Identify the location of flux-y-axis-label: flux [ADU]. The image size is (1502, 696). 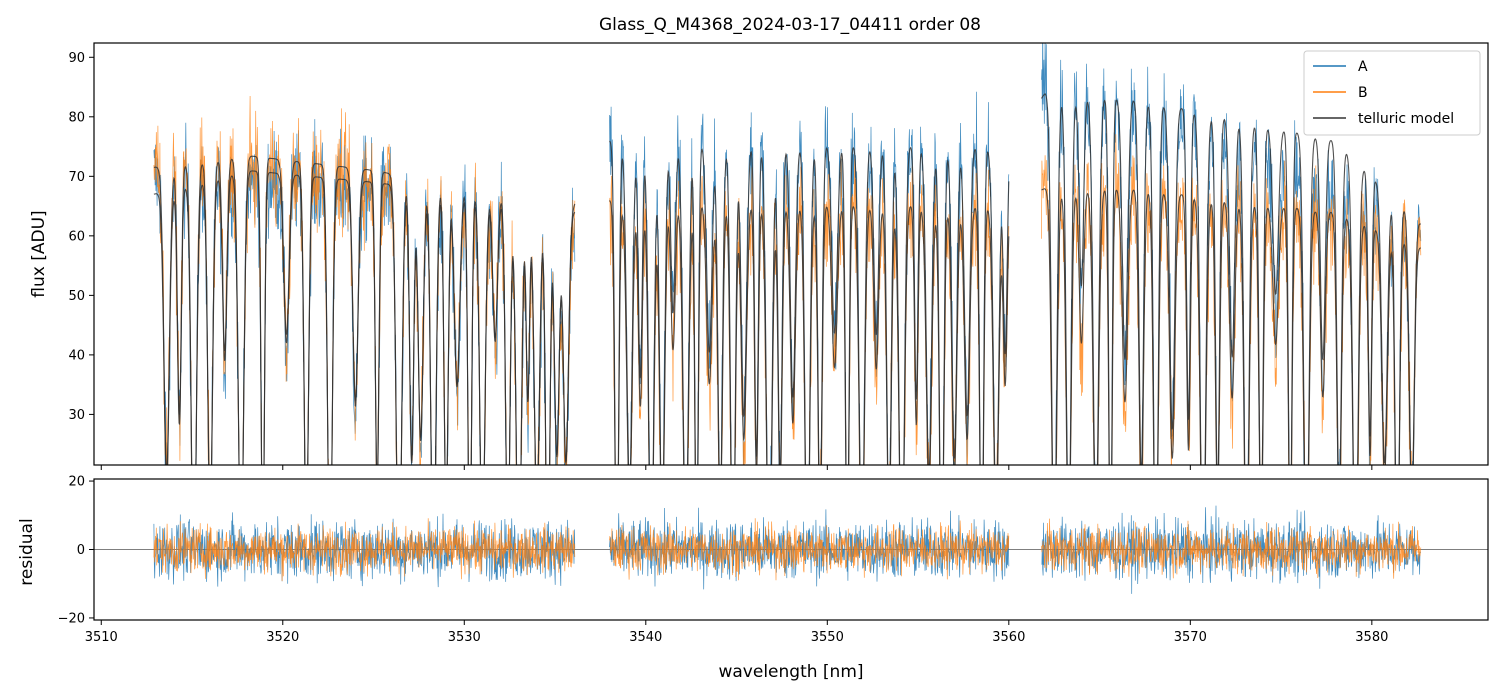
(39, 253).